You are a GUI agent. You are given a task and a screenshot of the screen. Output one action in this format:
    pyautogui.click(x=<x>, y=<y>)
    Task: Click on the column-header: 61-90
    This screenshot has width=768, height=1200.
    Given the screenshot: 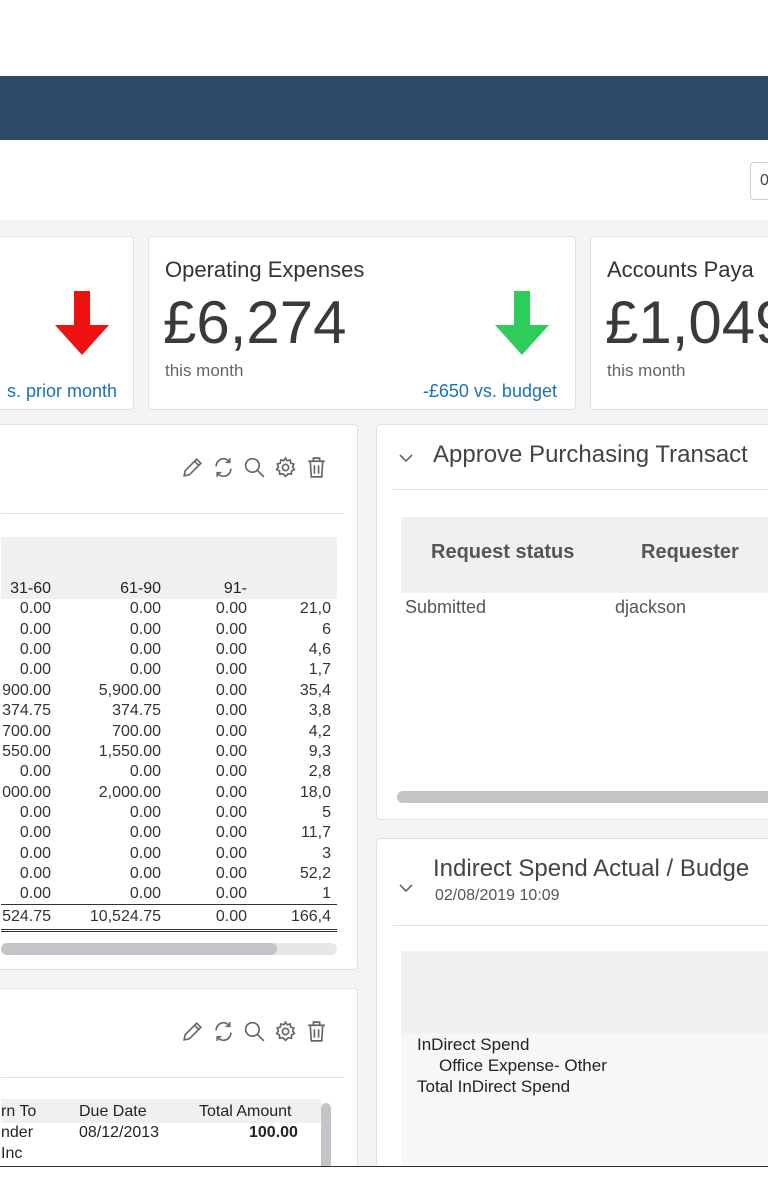 What is the action you would take?
    pyautogui.click(x=112, y=589)
    